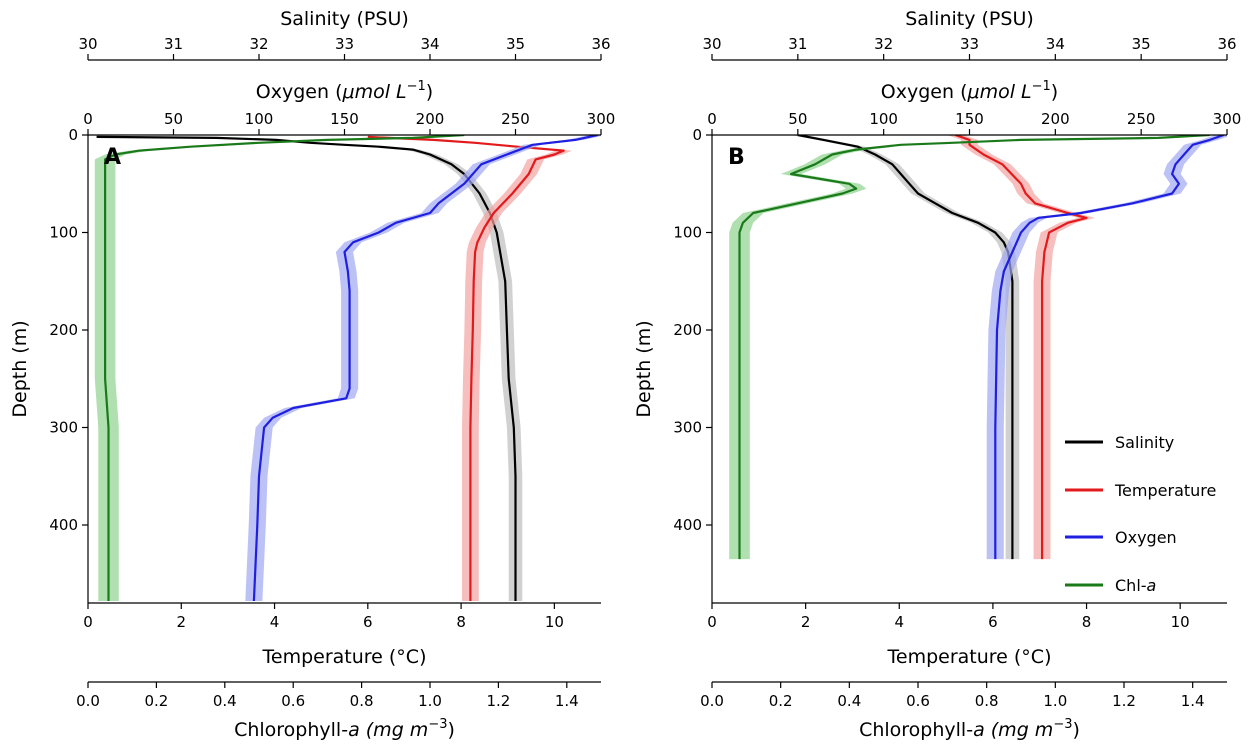 This screenshot has width=1254, height=745. I want to click on legend-label: Chl-a, so click(1135, 585).